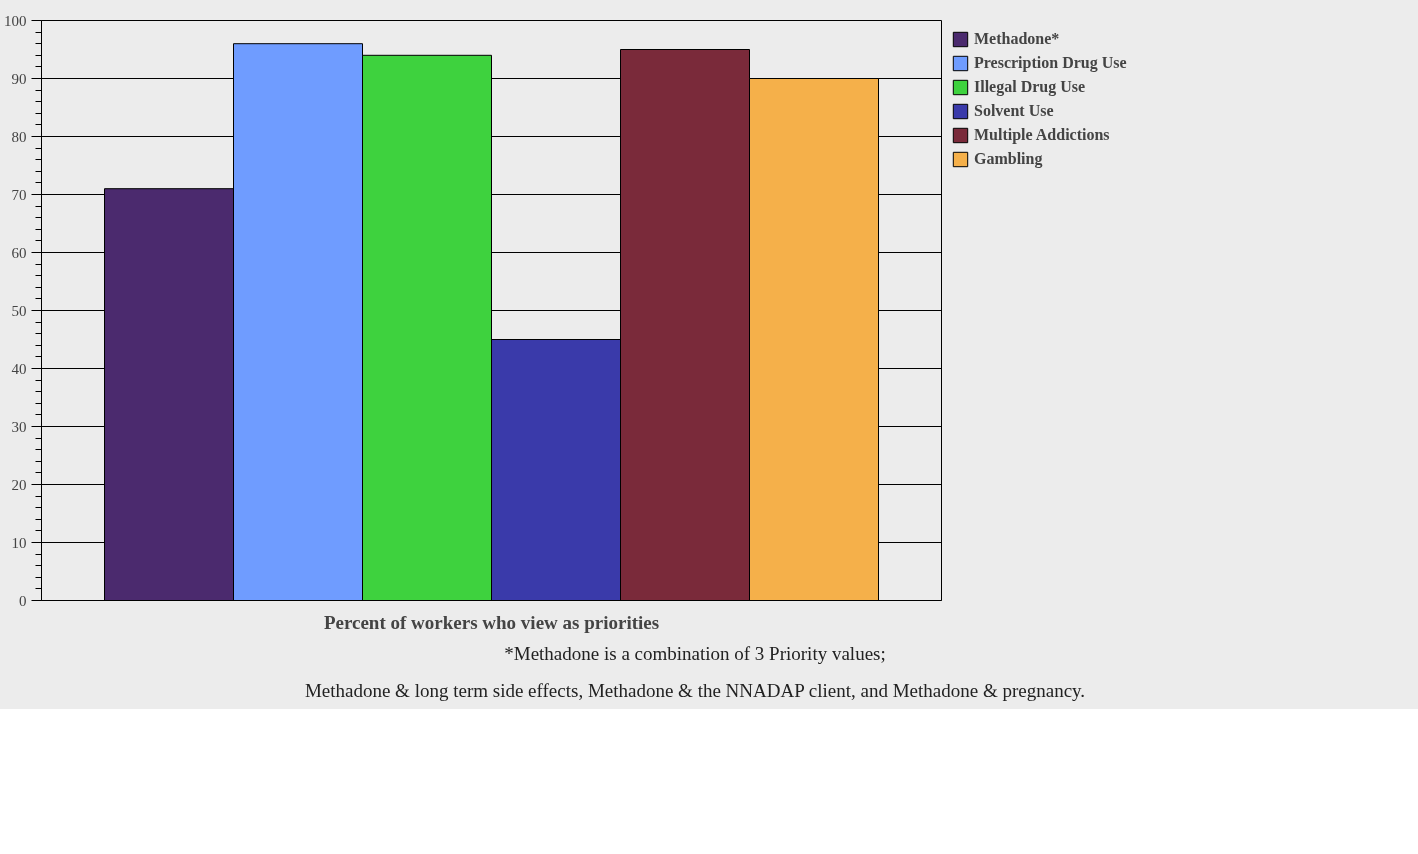  Describe the element at coordinates (1014, 111) in the screenshot. I see `legend-label: Solvent Use` at that location.